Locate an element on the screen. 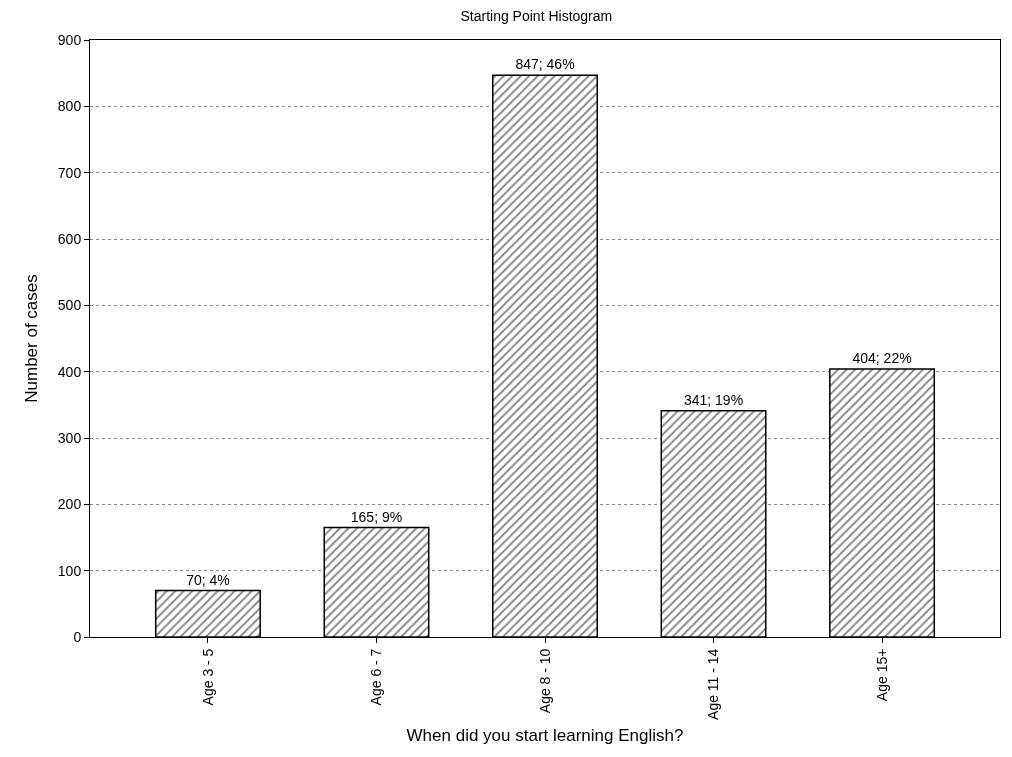  y-tick-label: 800 is located at coordinates (69, 106).